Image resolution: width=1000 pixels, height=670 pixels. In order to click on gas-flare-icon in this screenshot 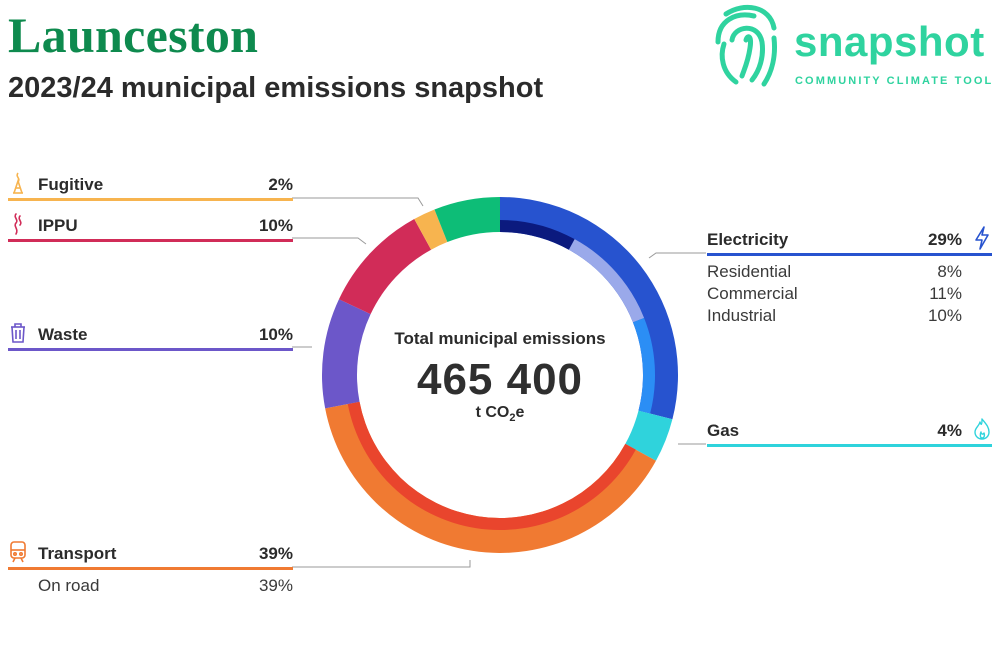, I will do `click(18, 183)`.